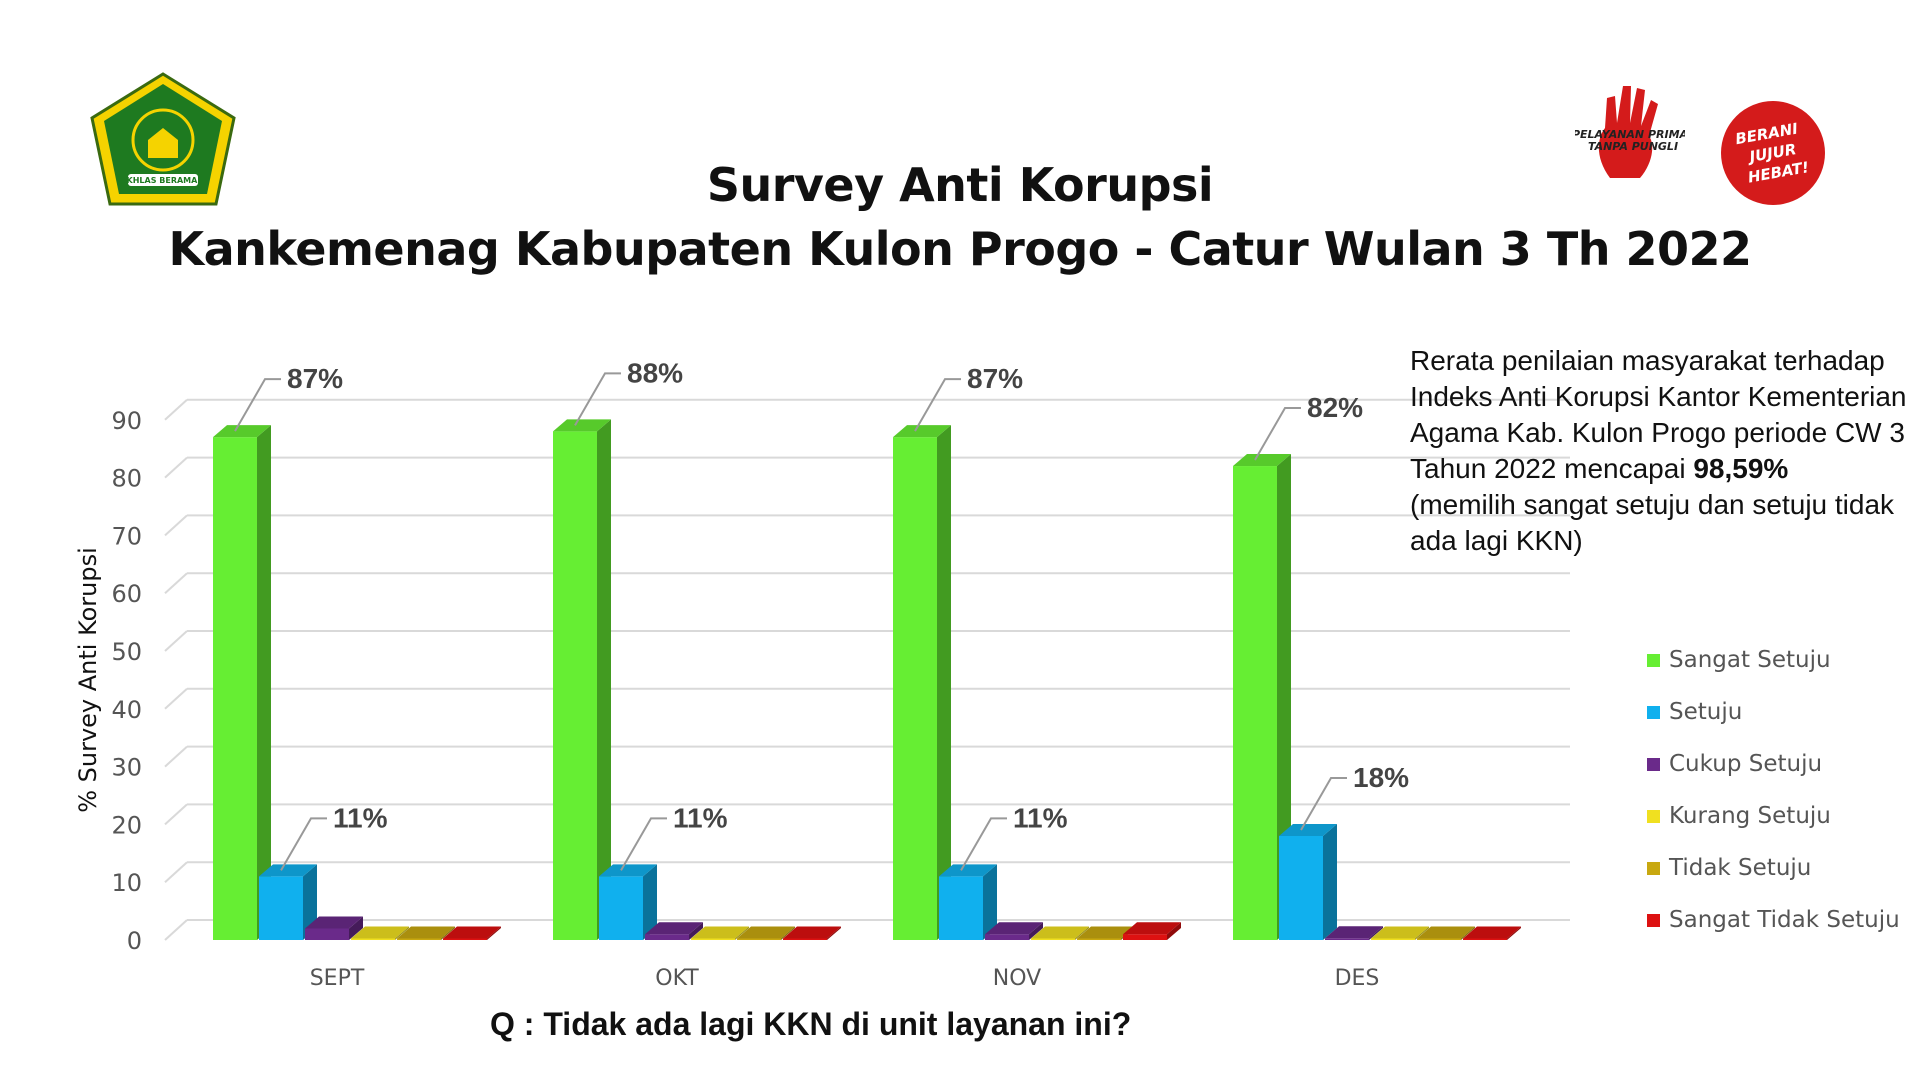 This screenshot has height=1080, width=1920. What do you see at coordinates (163, 180) in the screenshot?
I see `logo-motto-text: IKHLAS BERAMAL` at bounding box center [163, 180].